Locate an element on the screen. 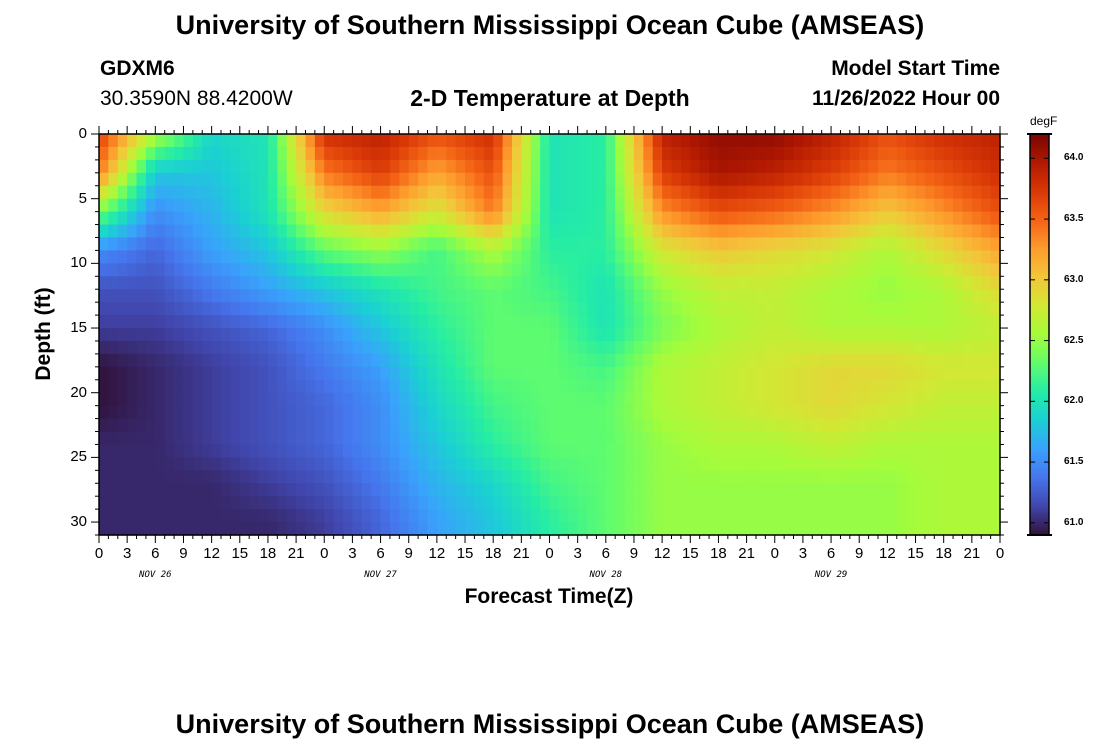  x-tick-label: 6 is located at coordinates (605, 553).